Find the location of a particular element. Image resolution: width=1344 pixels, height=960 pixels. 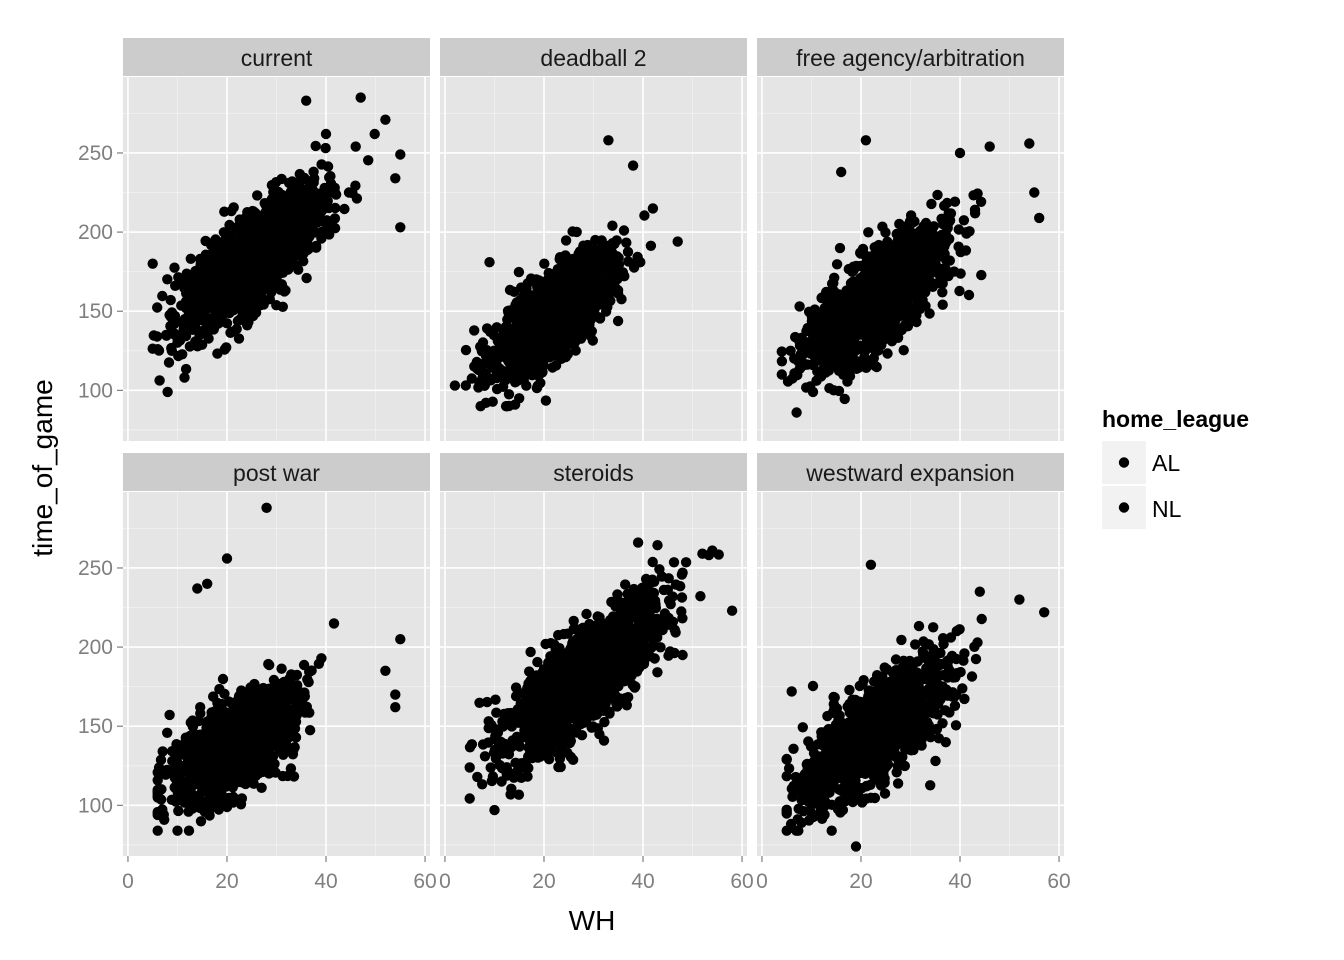

facet-strip-label: post war is located at coordinates (276, 473).